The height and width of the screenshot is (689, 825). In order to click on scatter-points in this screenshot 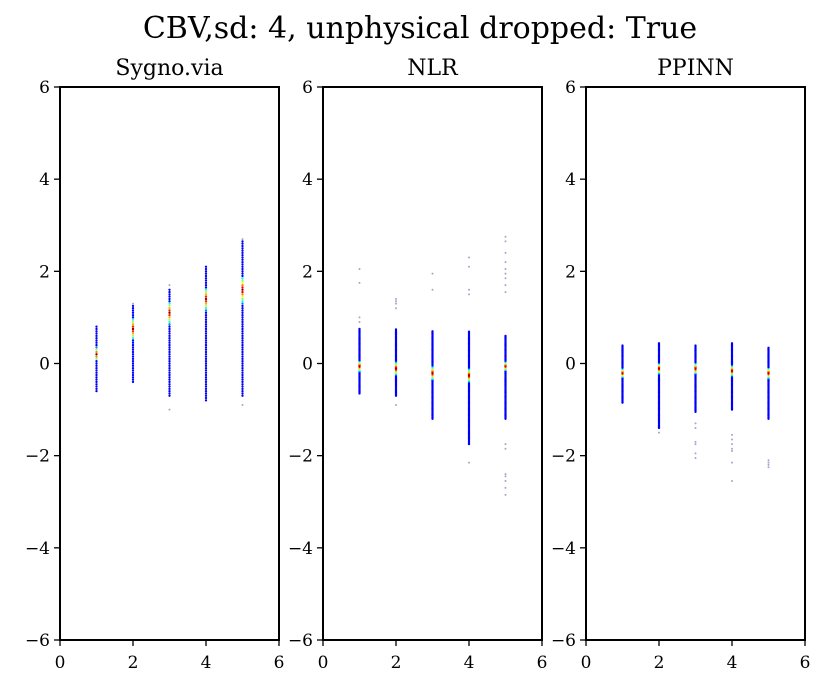, I will do `click(432, 365)`.